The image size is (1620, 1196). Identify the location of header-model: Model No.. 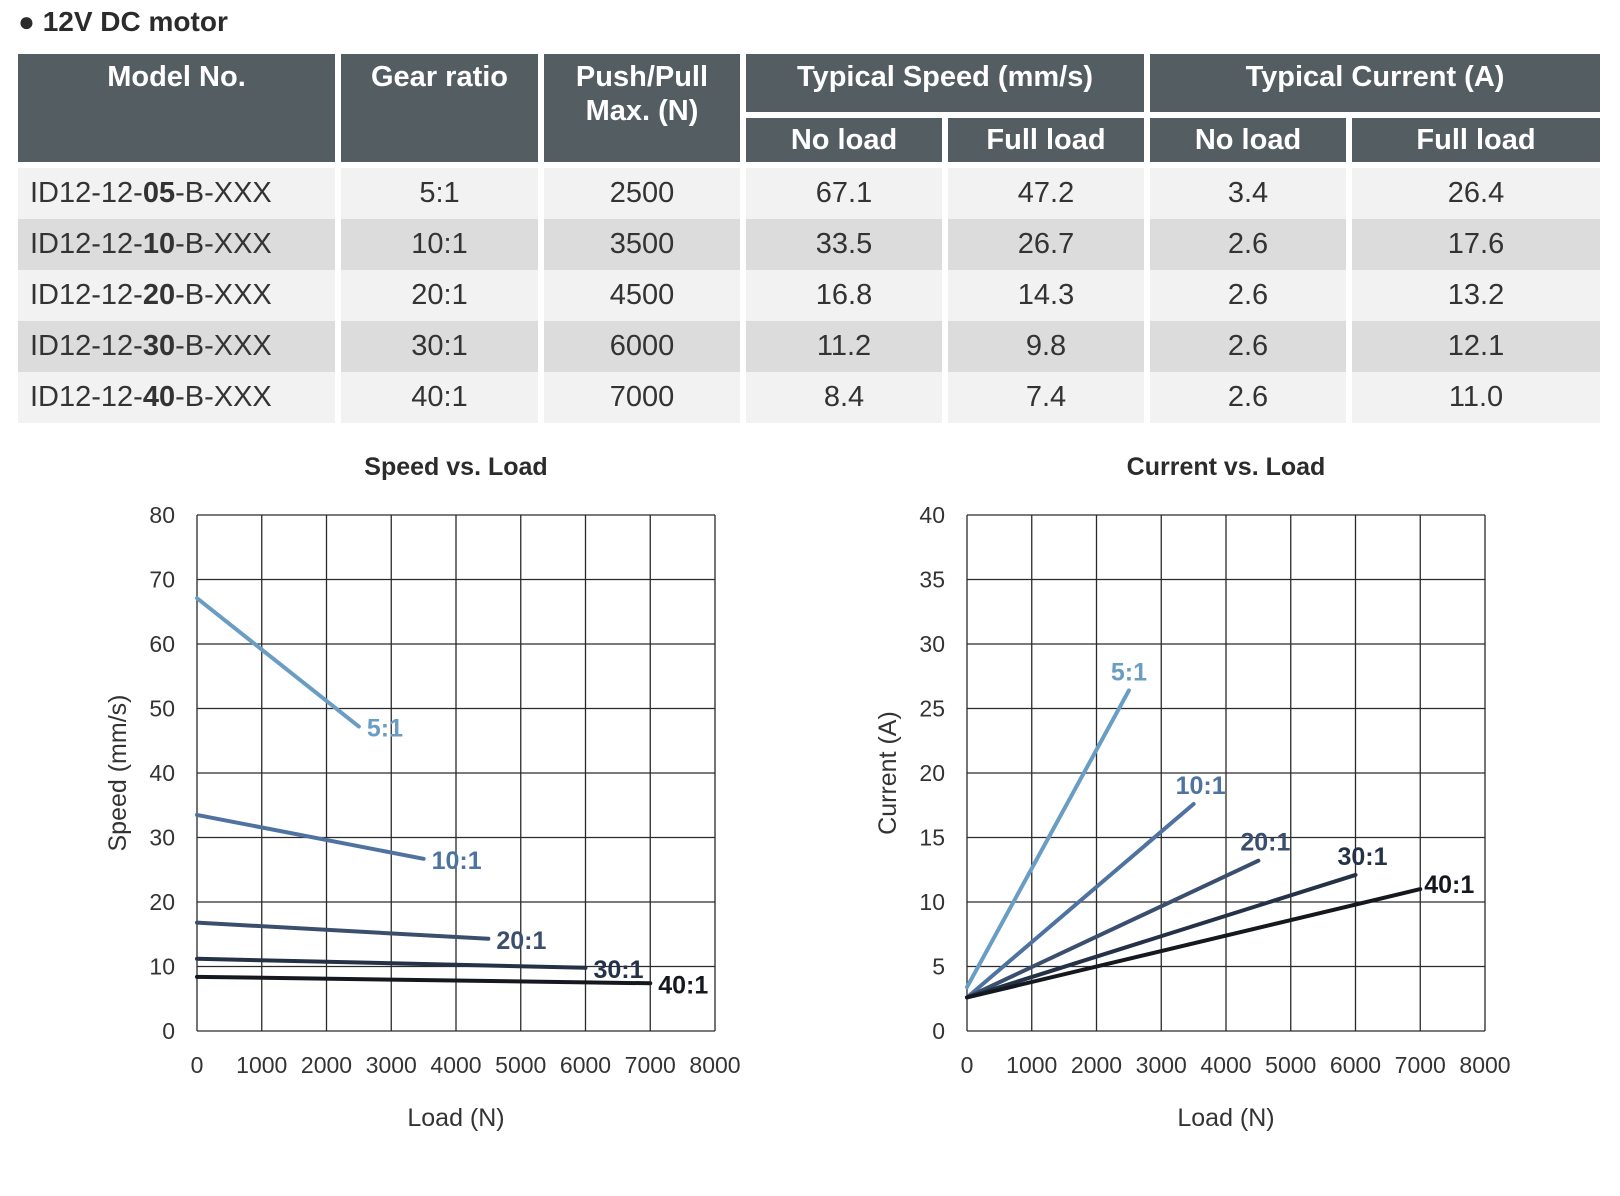
(179, 111).